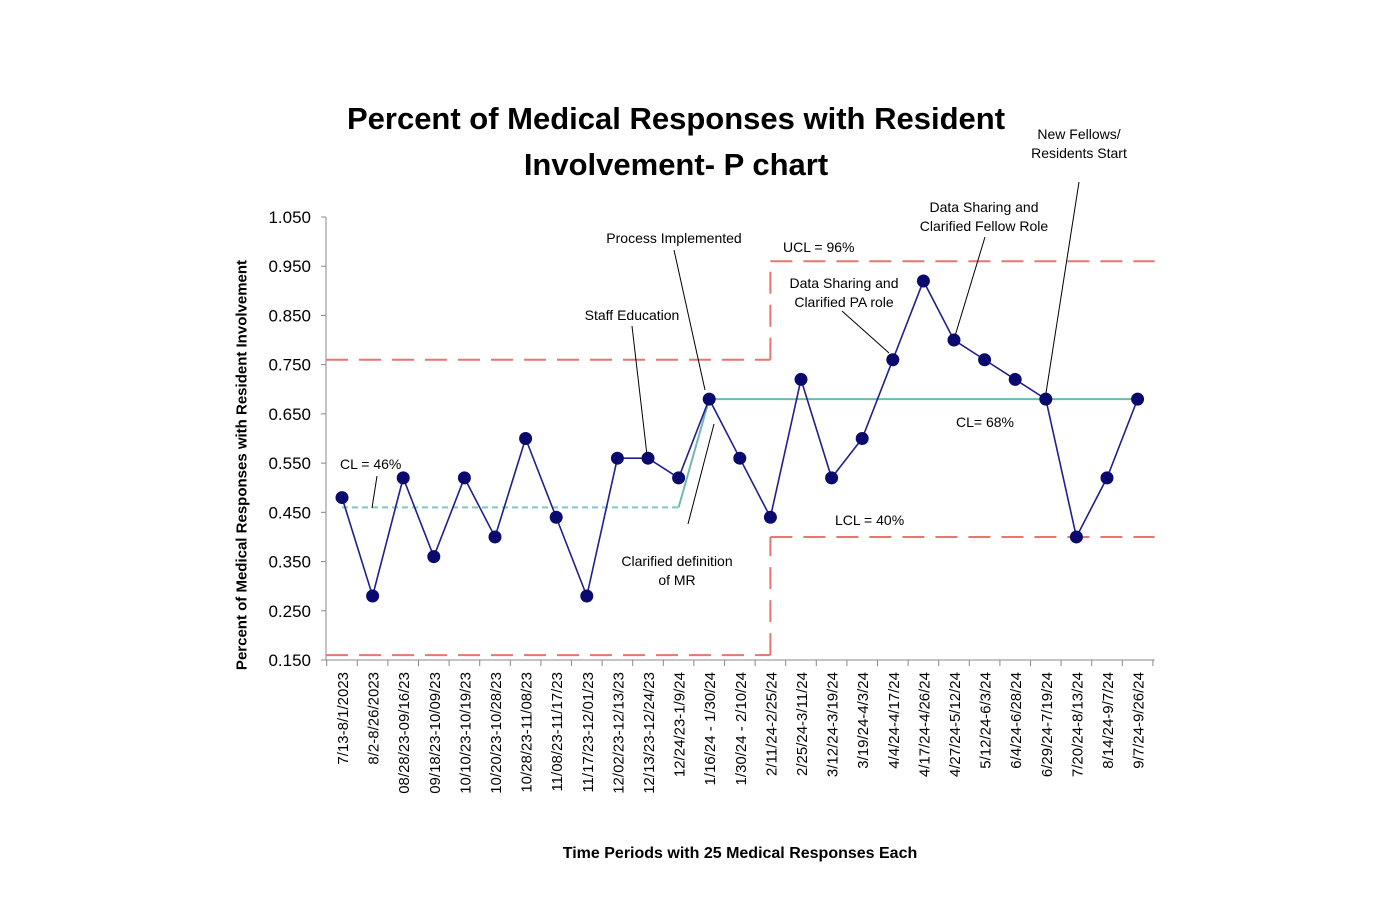 This screenshot has height=918, width=1382. I want to click on data-sharing-pa-label-line-2: Clarified PA role, so click(844, 302).